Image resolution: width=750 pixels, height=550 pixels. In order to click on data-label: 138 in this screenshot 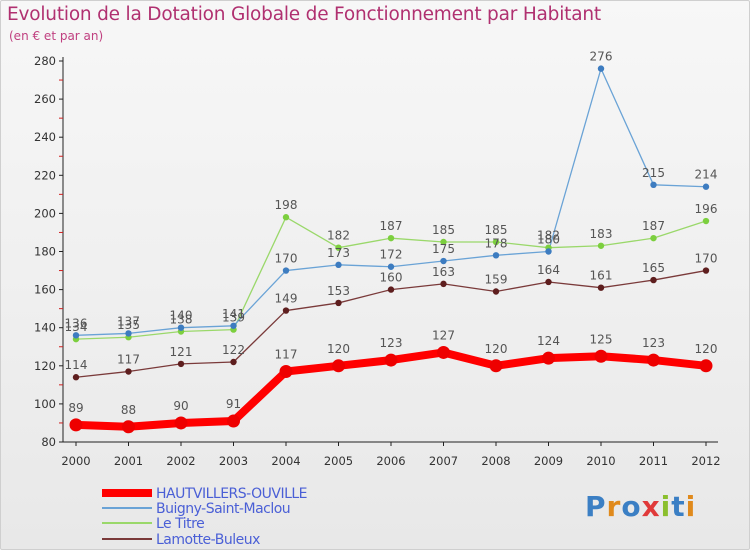, I will do `click(181, 320)`.